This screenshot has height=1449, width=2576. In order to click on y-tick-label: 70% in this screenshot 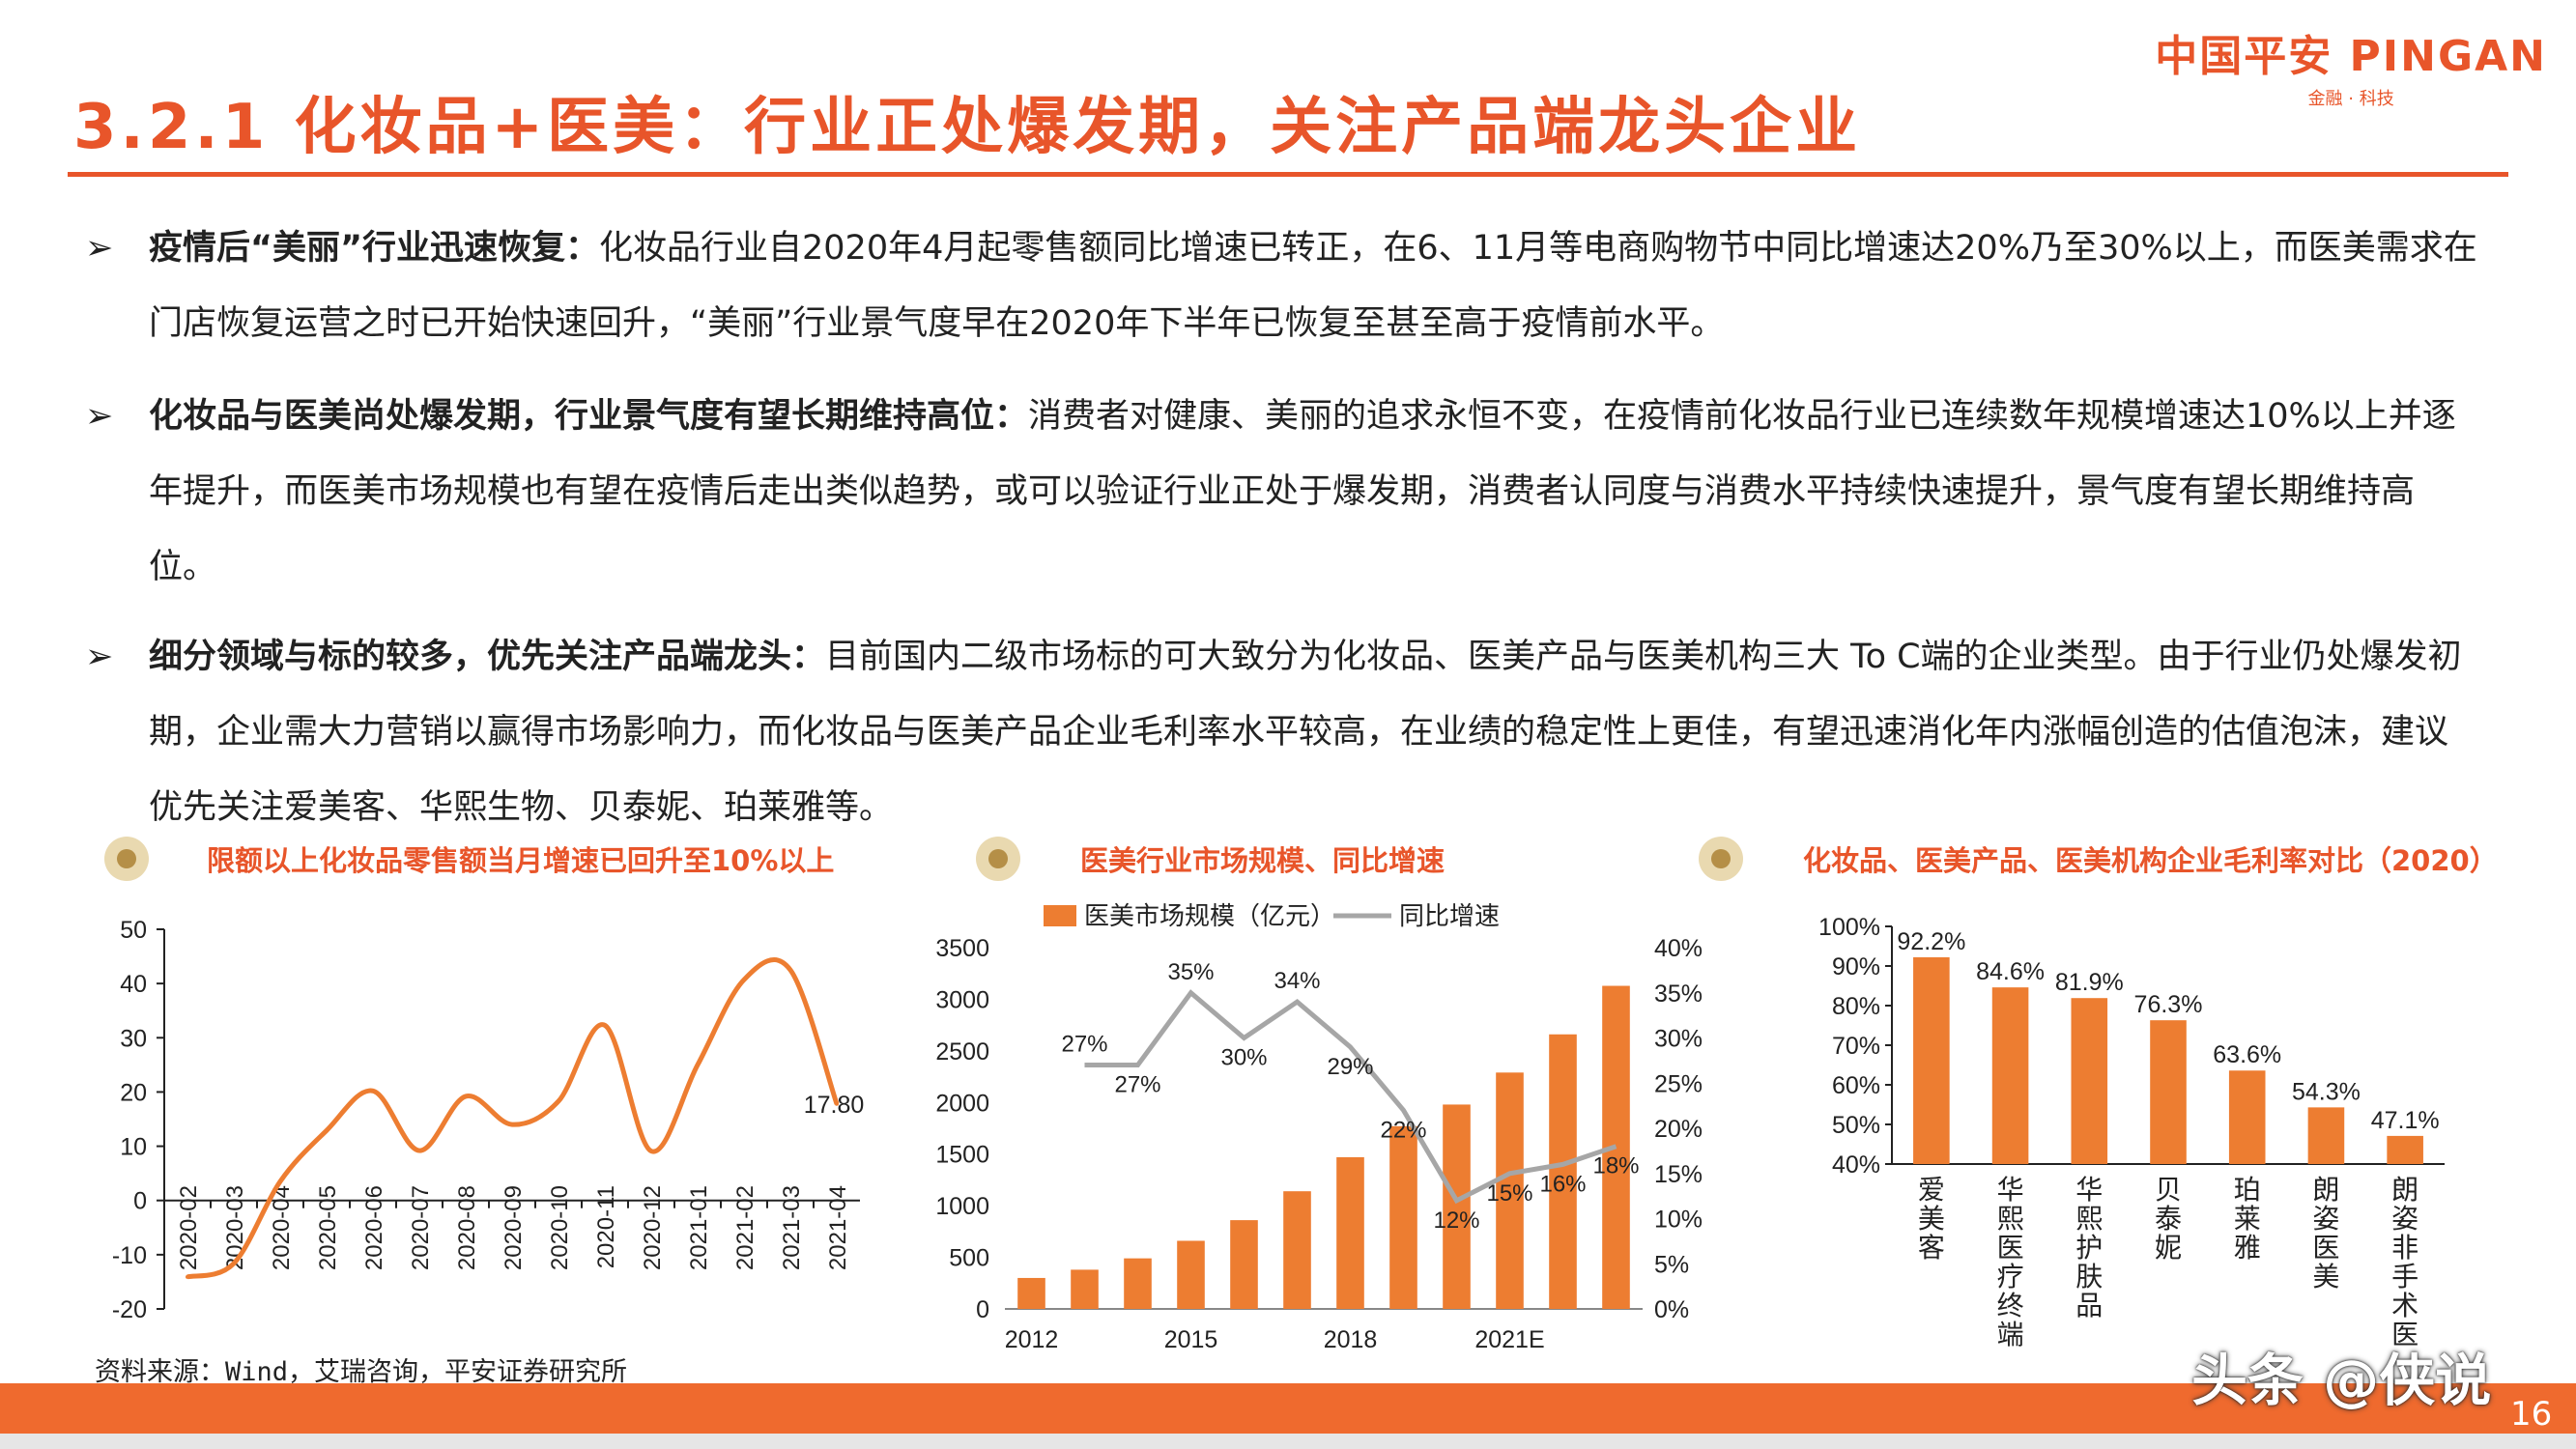, I will do `click(1856, 1046)`.